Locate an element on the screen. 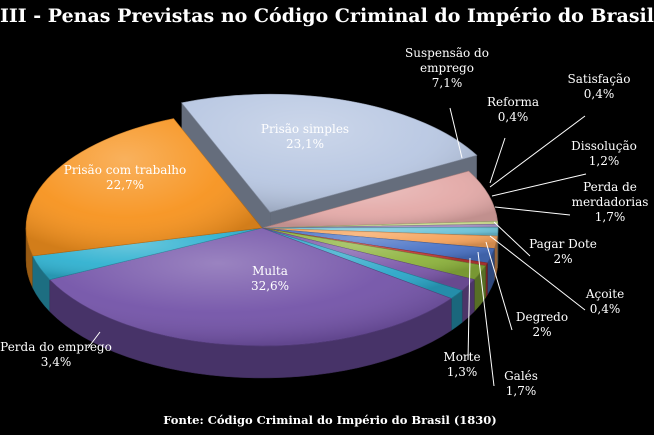  slice-label: Galés 1,7% is located at coordinates (521, 383).